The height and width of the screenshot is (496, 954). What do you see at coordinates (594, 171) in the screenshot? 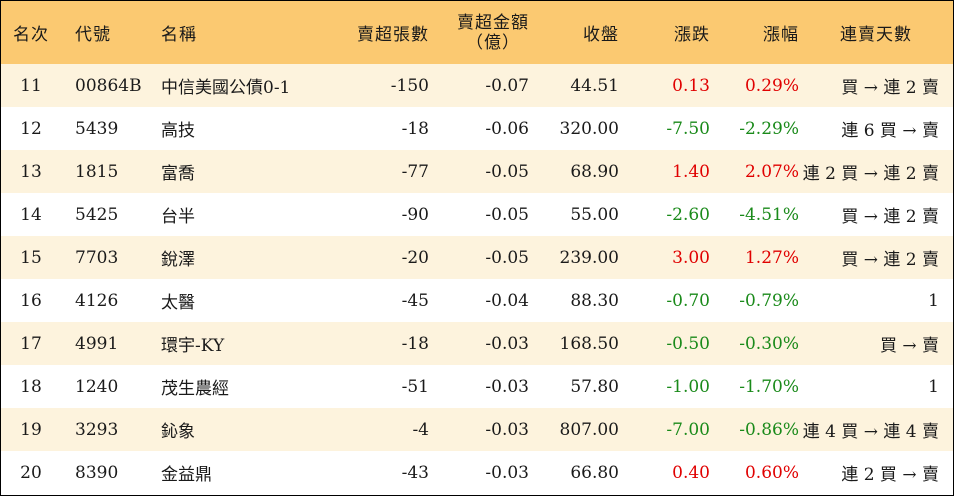
I see `cell-close: 68.90` at bounding box center [594, 171].